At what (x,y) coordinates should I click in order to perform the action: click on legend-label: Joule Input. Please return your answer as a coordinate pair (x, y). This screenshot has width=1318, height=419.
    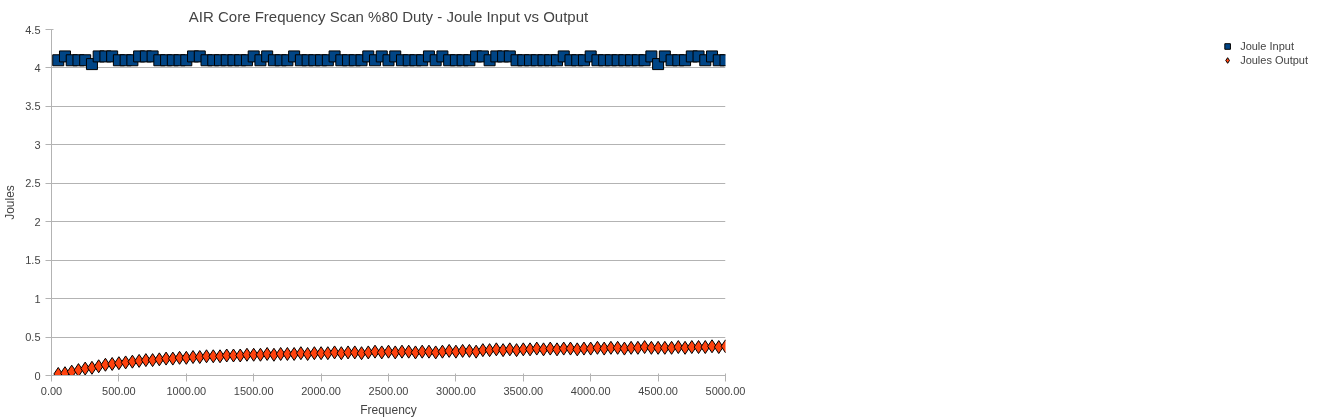
    Looking at the image, I should click on (1267, 46).